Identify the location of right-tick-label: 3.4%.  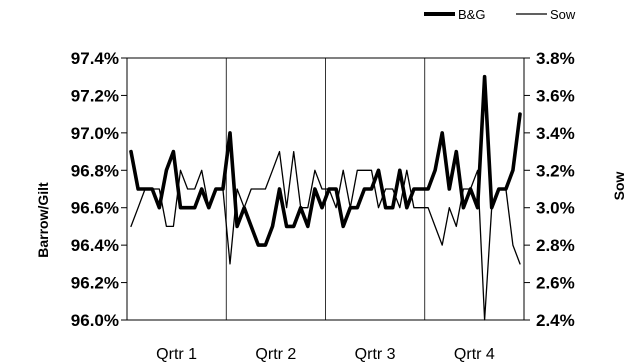
(555, 133).